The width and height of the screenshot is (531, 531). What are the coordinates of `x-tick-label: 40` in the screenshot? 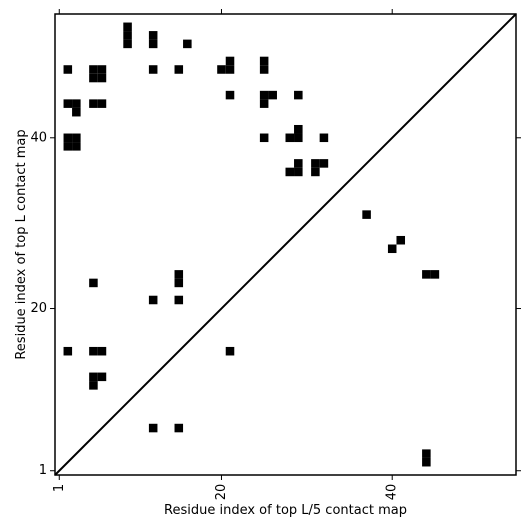 It's located at (392, 492).